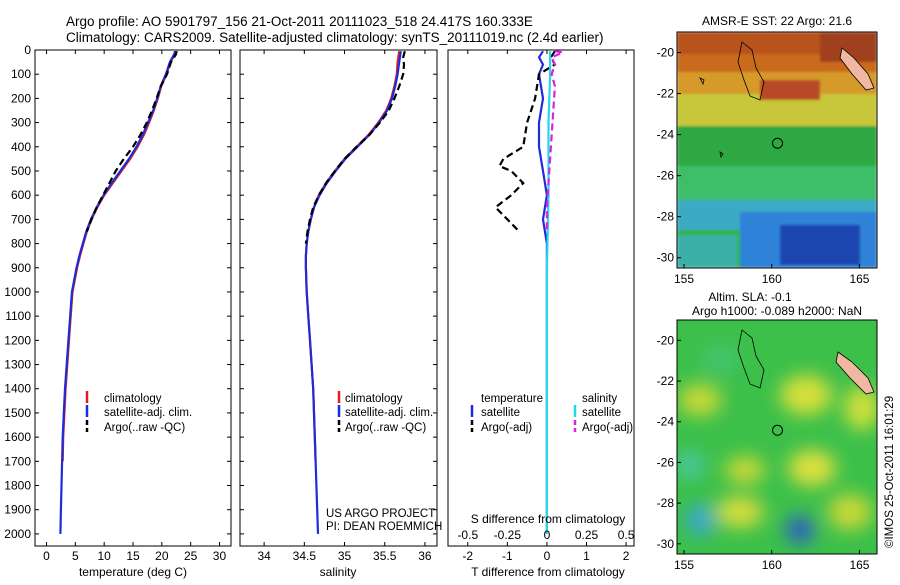  I want to click on x-tick-label: 34, so click(264, 556).